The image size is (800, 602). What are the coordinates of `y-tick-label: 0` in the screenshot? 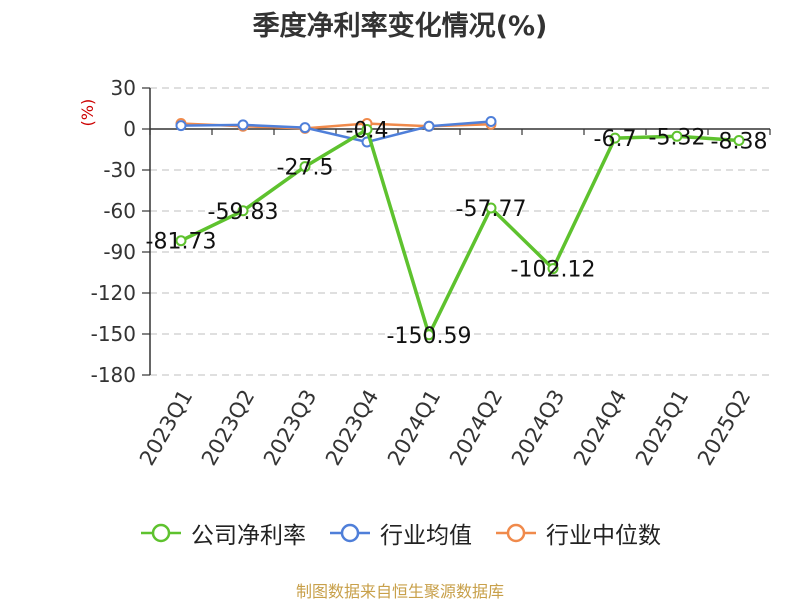 It's located at (129, 129).